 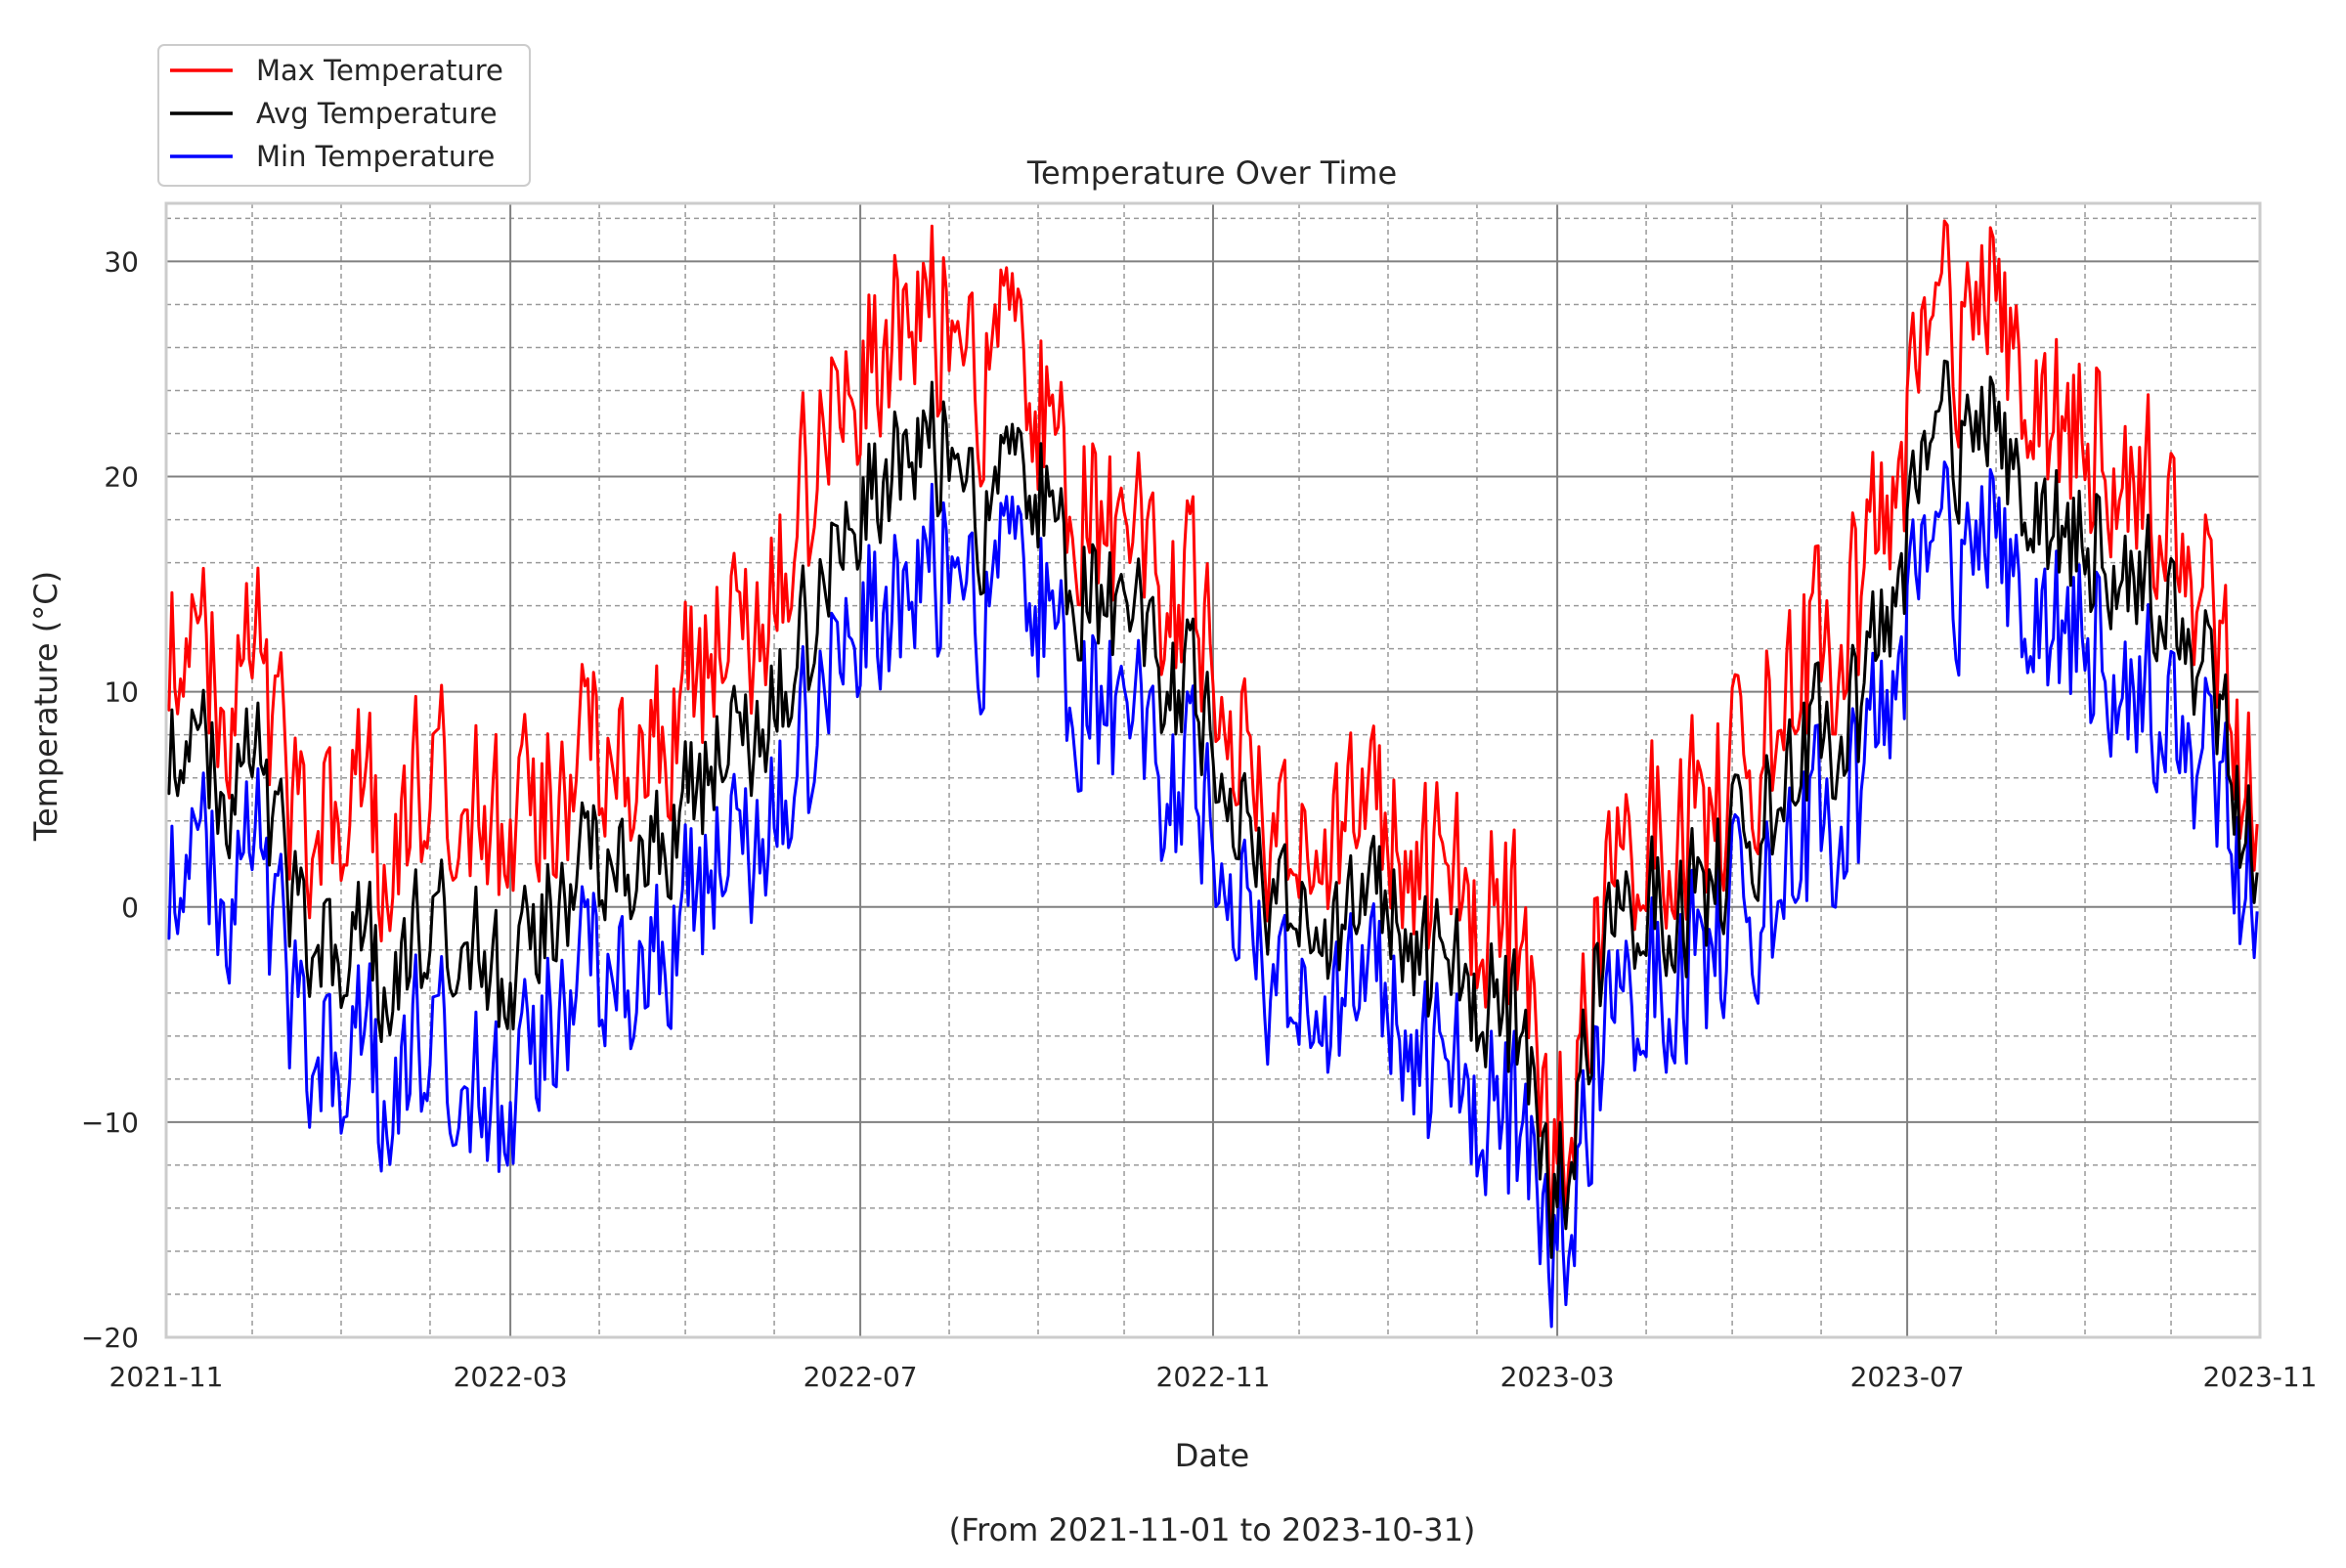 I want to click on legend-label-min-temperature: Min Temperature, so click(x=376, y=156).